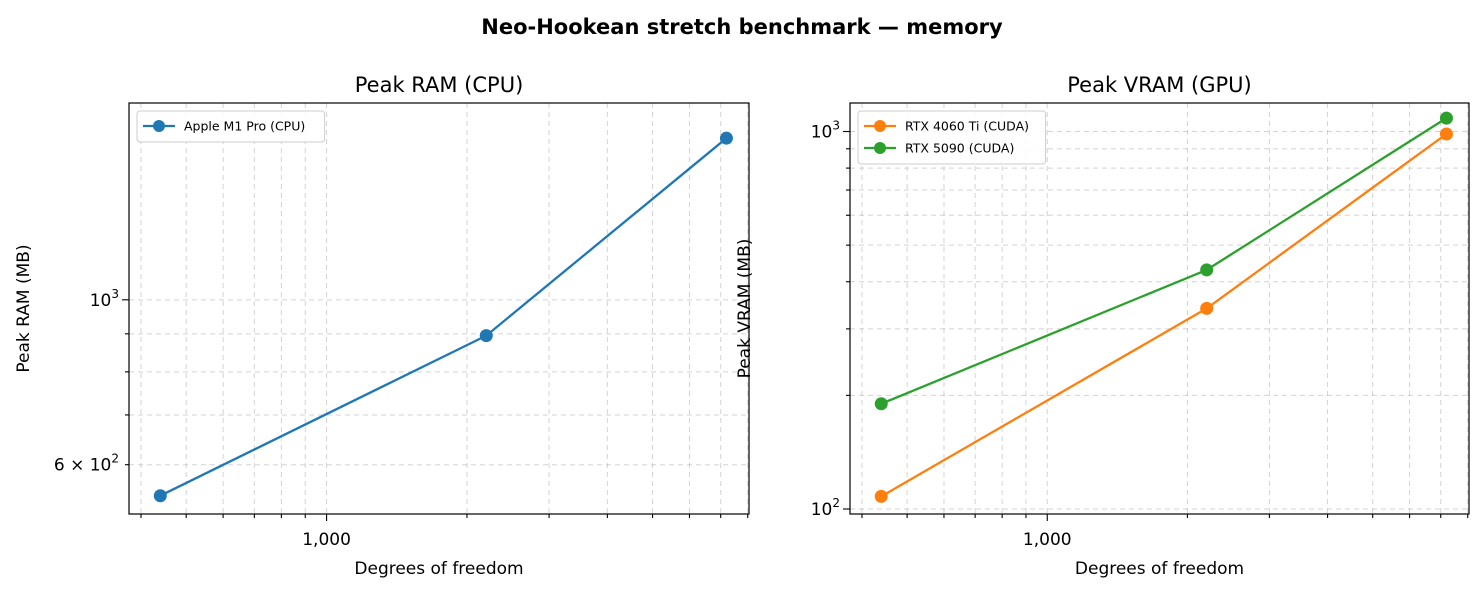  What do you see at coordinates (86, 464) in the screenshot?
I see `ram-y-tick-label: 6 × 10²` at bounding box center [86, 464].